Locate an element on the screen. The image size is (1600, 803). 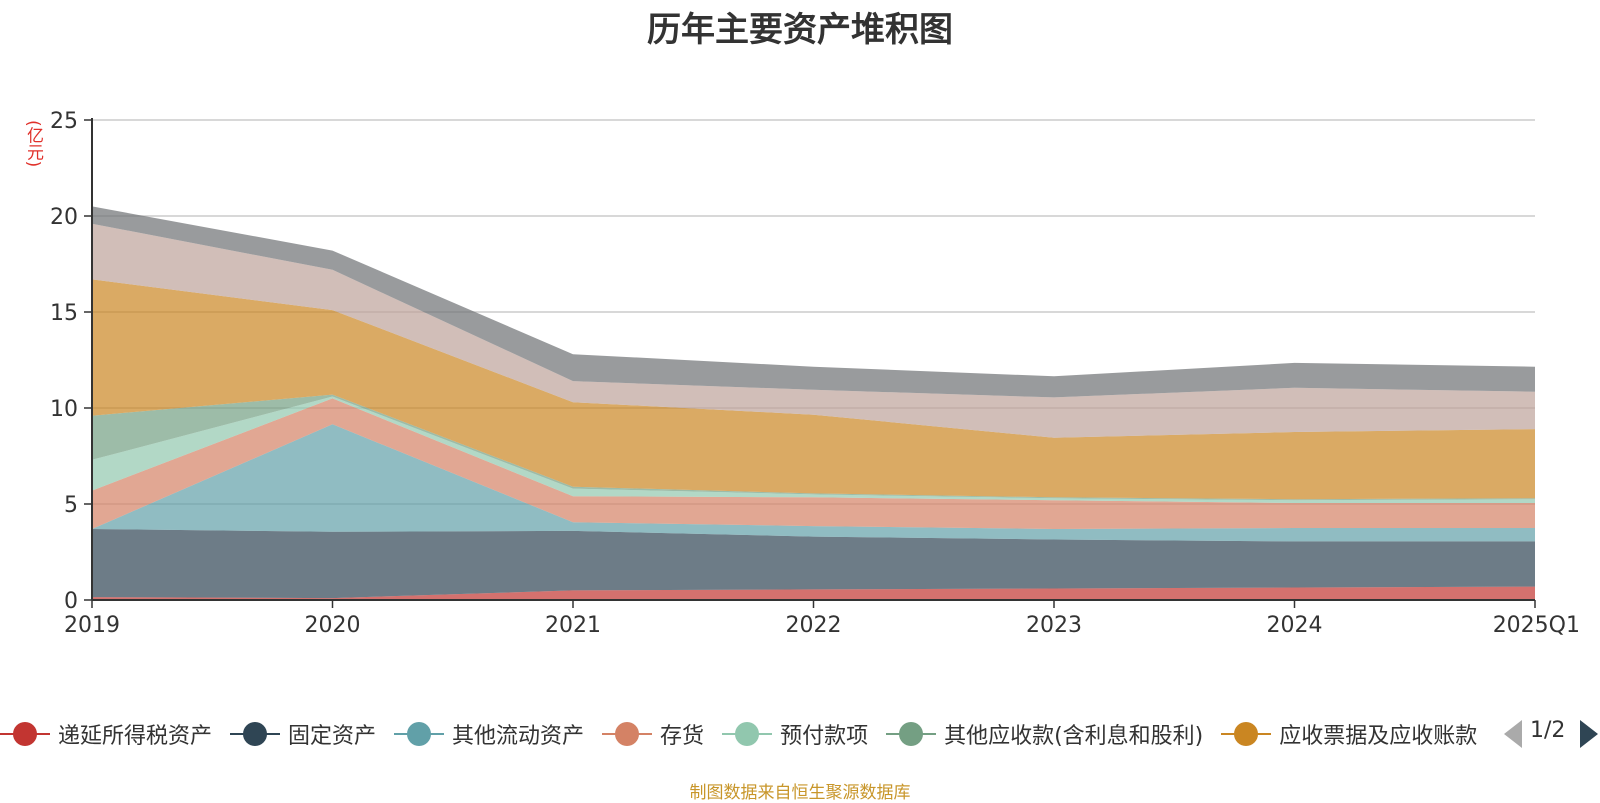
legend-label: 递延所得税资产 is located at coordinates (135, 736).